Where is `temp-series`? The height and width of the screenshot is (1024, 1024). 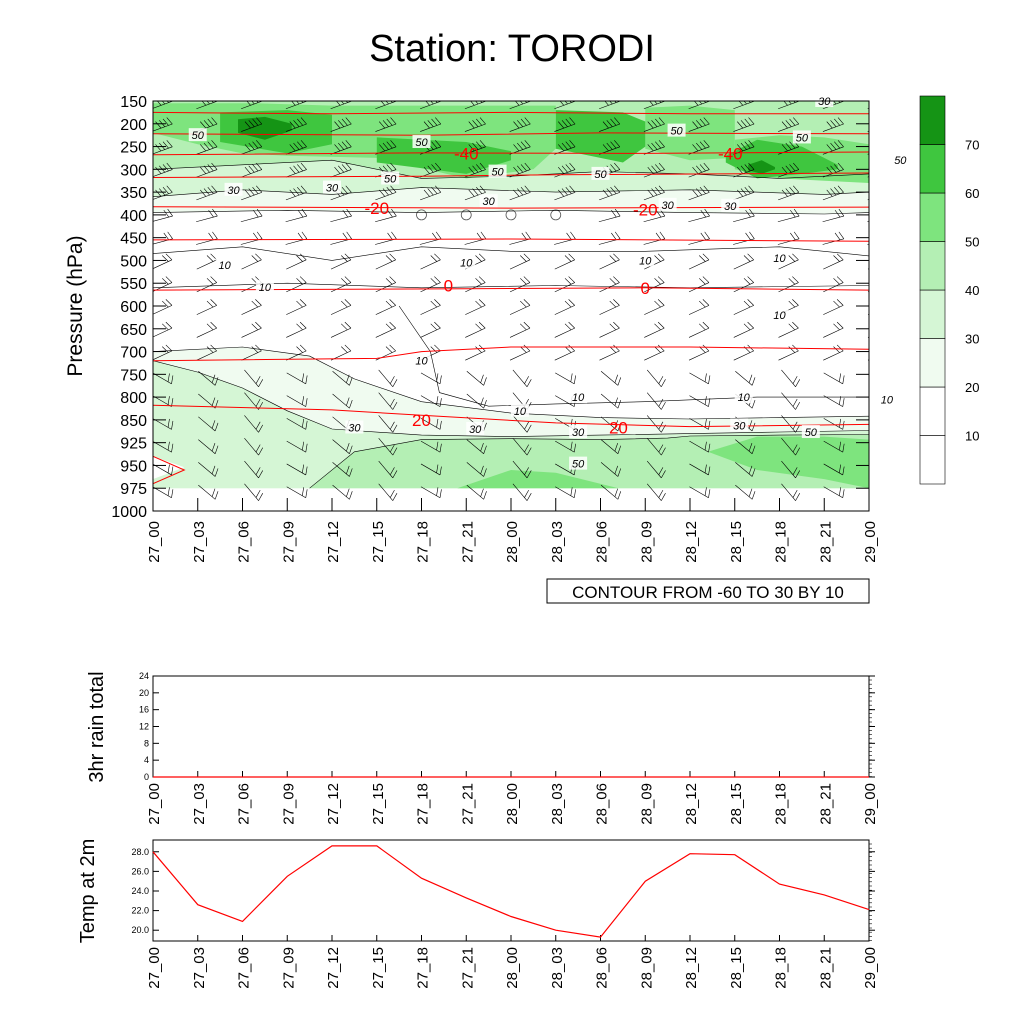 temp-series is located at coordinates (511, 891).